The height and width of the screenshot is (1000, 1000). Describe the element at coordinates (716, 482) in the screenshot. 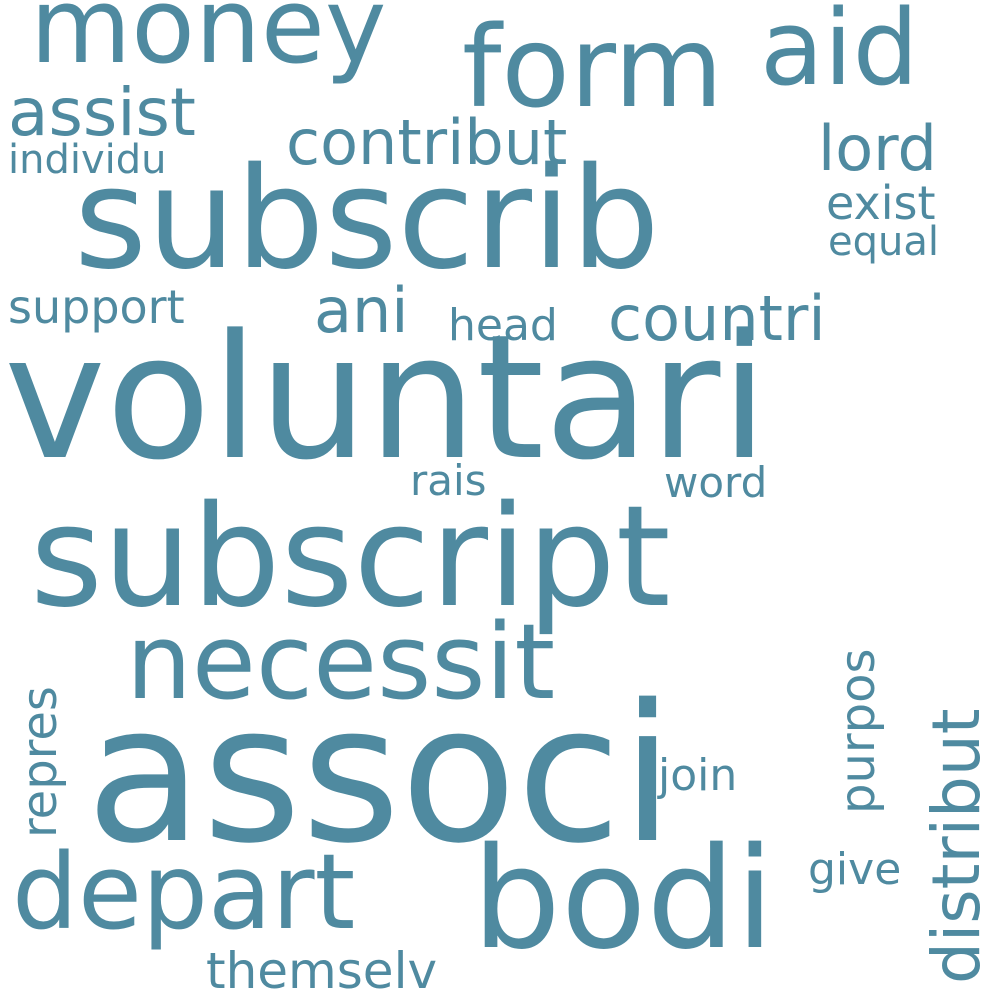

I see `word-word: word` at that location.